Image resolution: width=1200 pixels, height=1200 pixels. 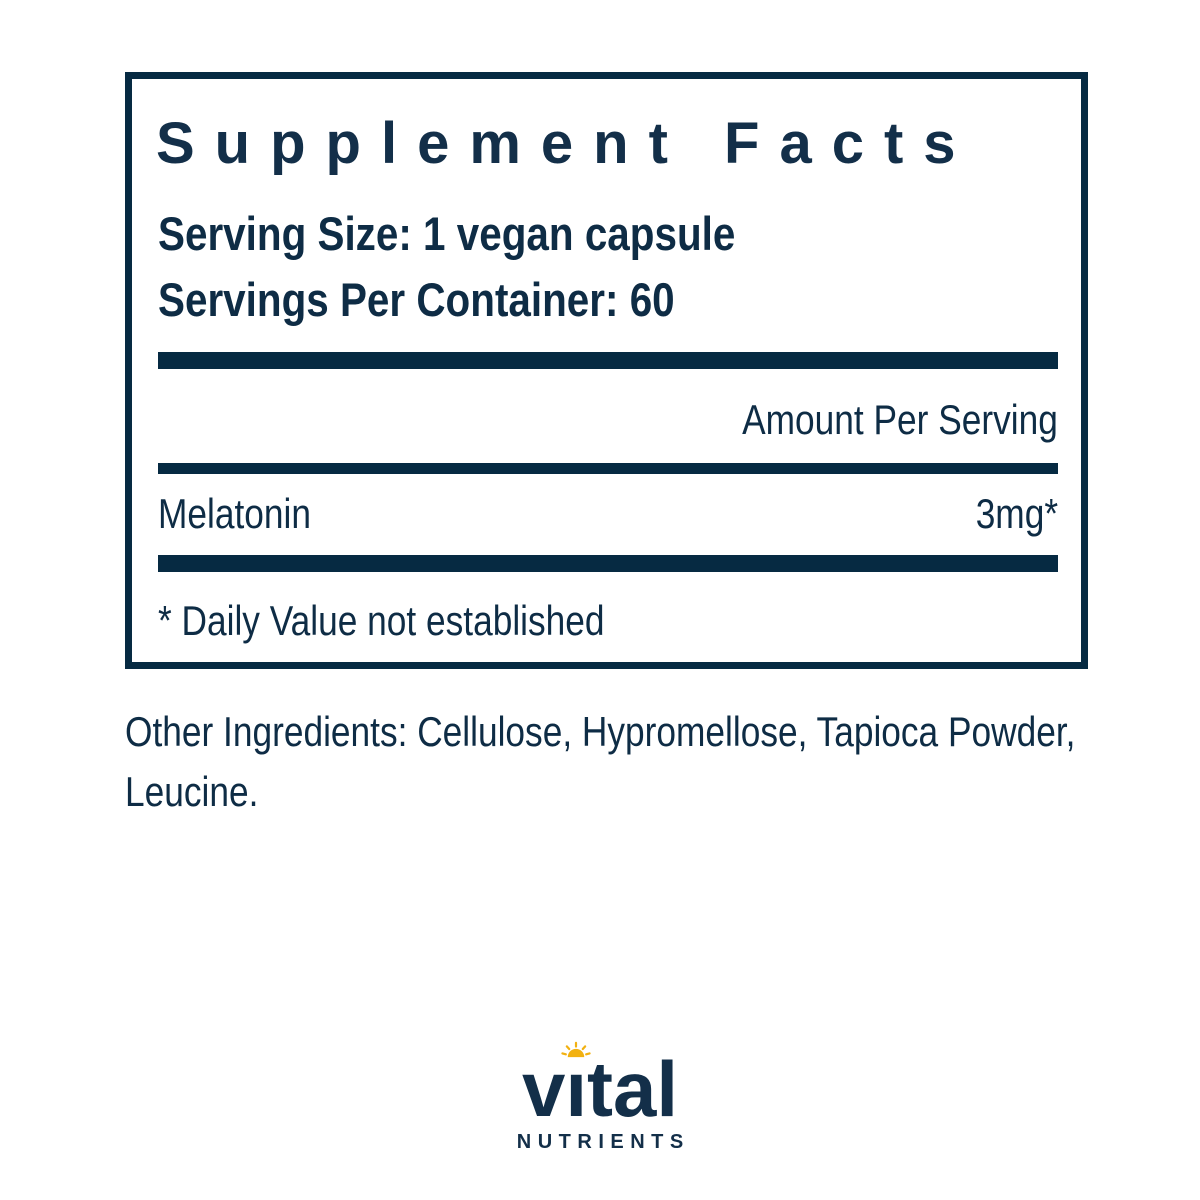 I want to click on brand-wordmark: v ıtal, so click(x=600, y=1087).